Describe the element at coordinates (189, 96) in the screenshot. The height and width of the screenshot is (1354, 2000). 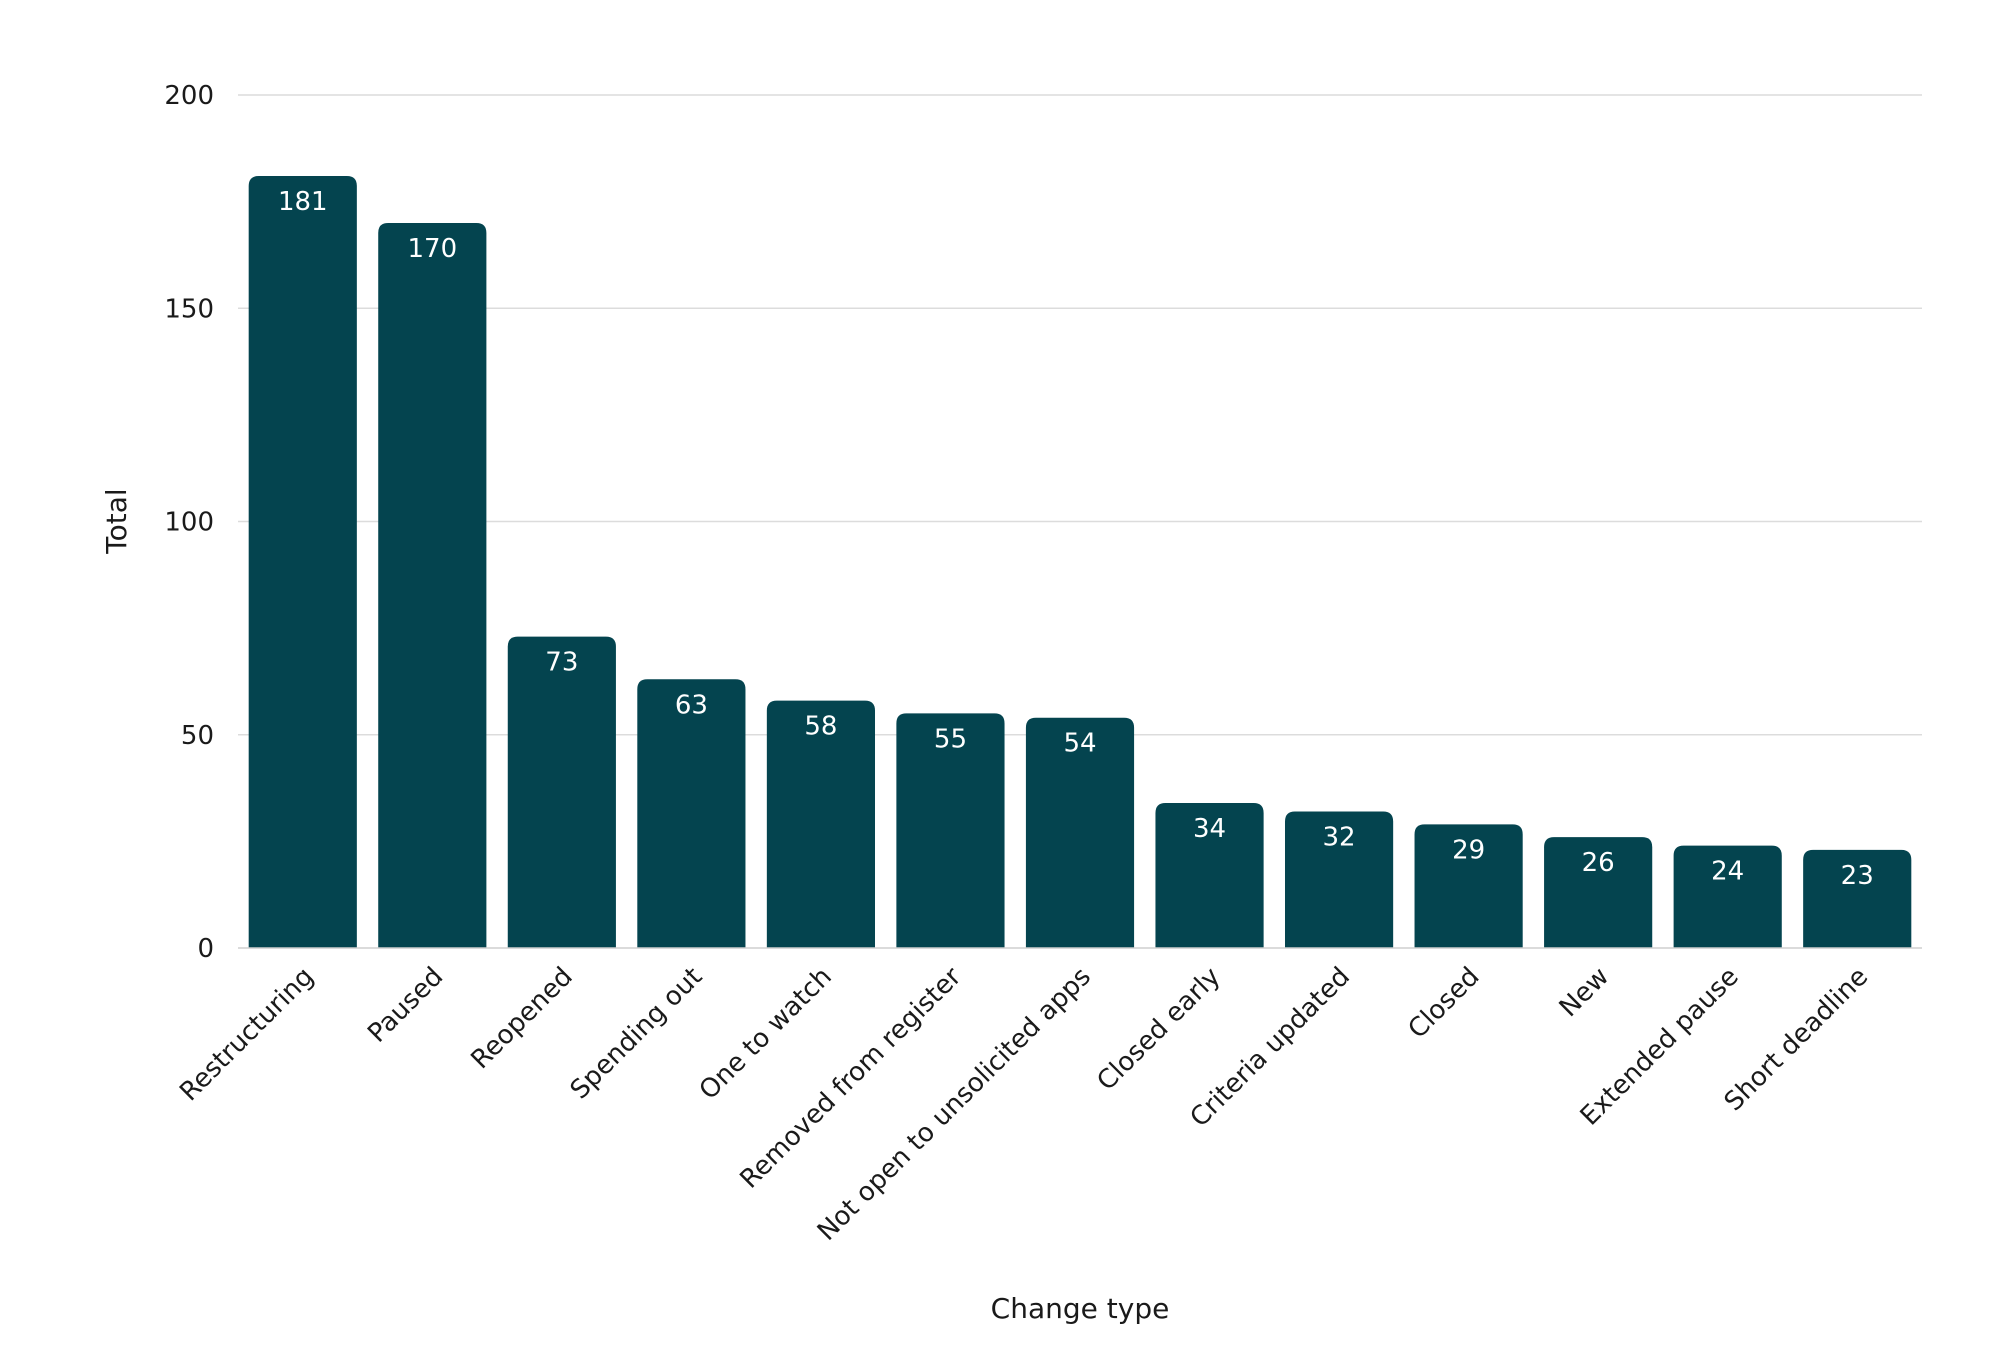
I see `y-tick-label: 200` at that location.